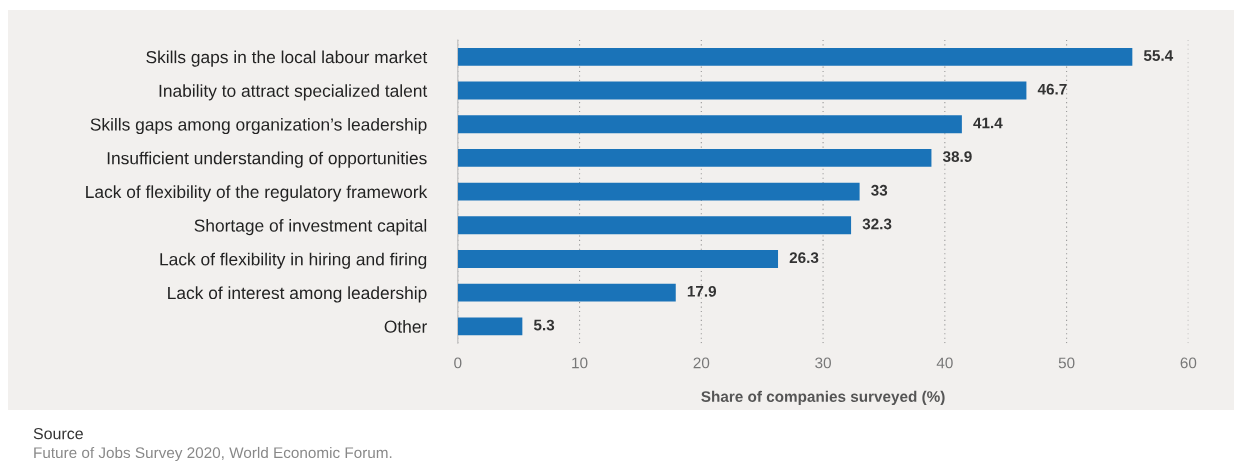 The height and width of the screenshot is (476, 1234). Describe the element at coordinates (287, 58) in the screenshot. I see `y-tick-label: Skills gaps in the local labour market` at that location.